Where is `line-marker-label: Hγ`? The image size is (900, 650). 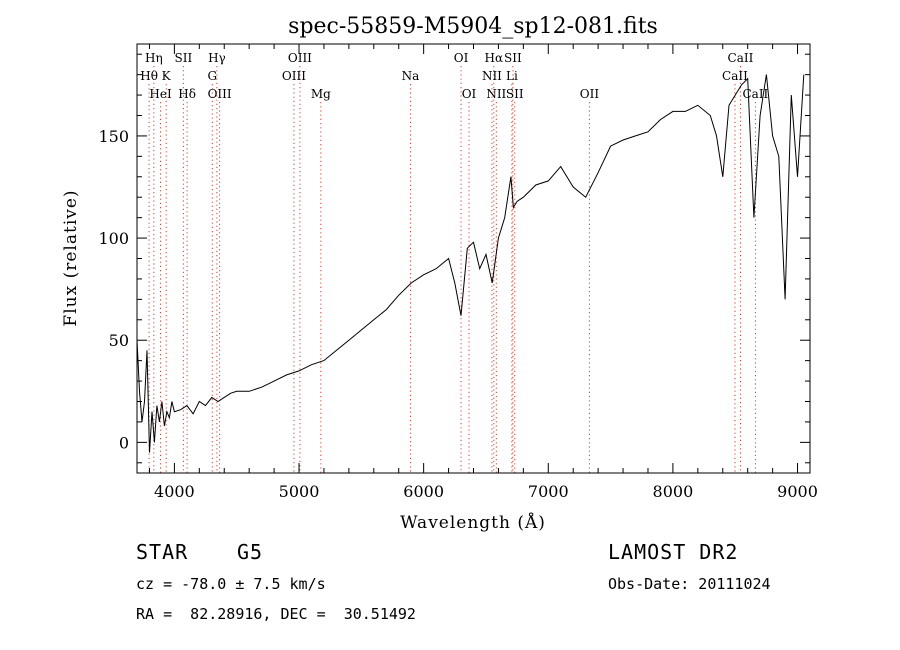 line-marker-label: Hγ is located at coordinates (217, 58).